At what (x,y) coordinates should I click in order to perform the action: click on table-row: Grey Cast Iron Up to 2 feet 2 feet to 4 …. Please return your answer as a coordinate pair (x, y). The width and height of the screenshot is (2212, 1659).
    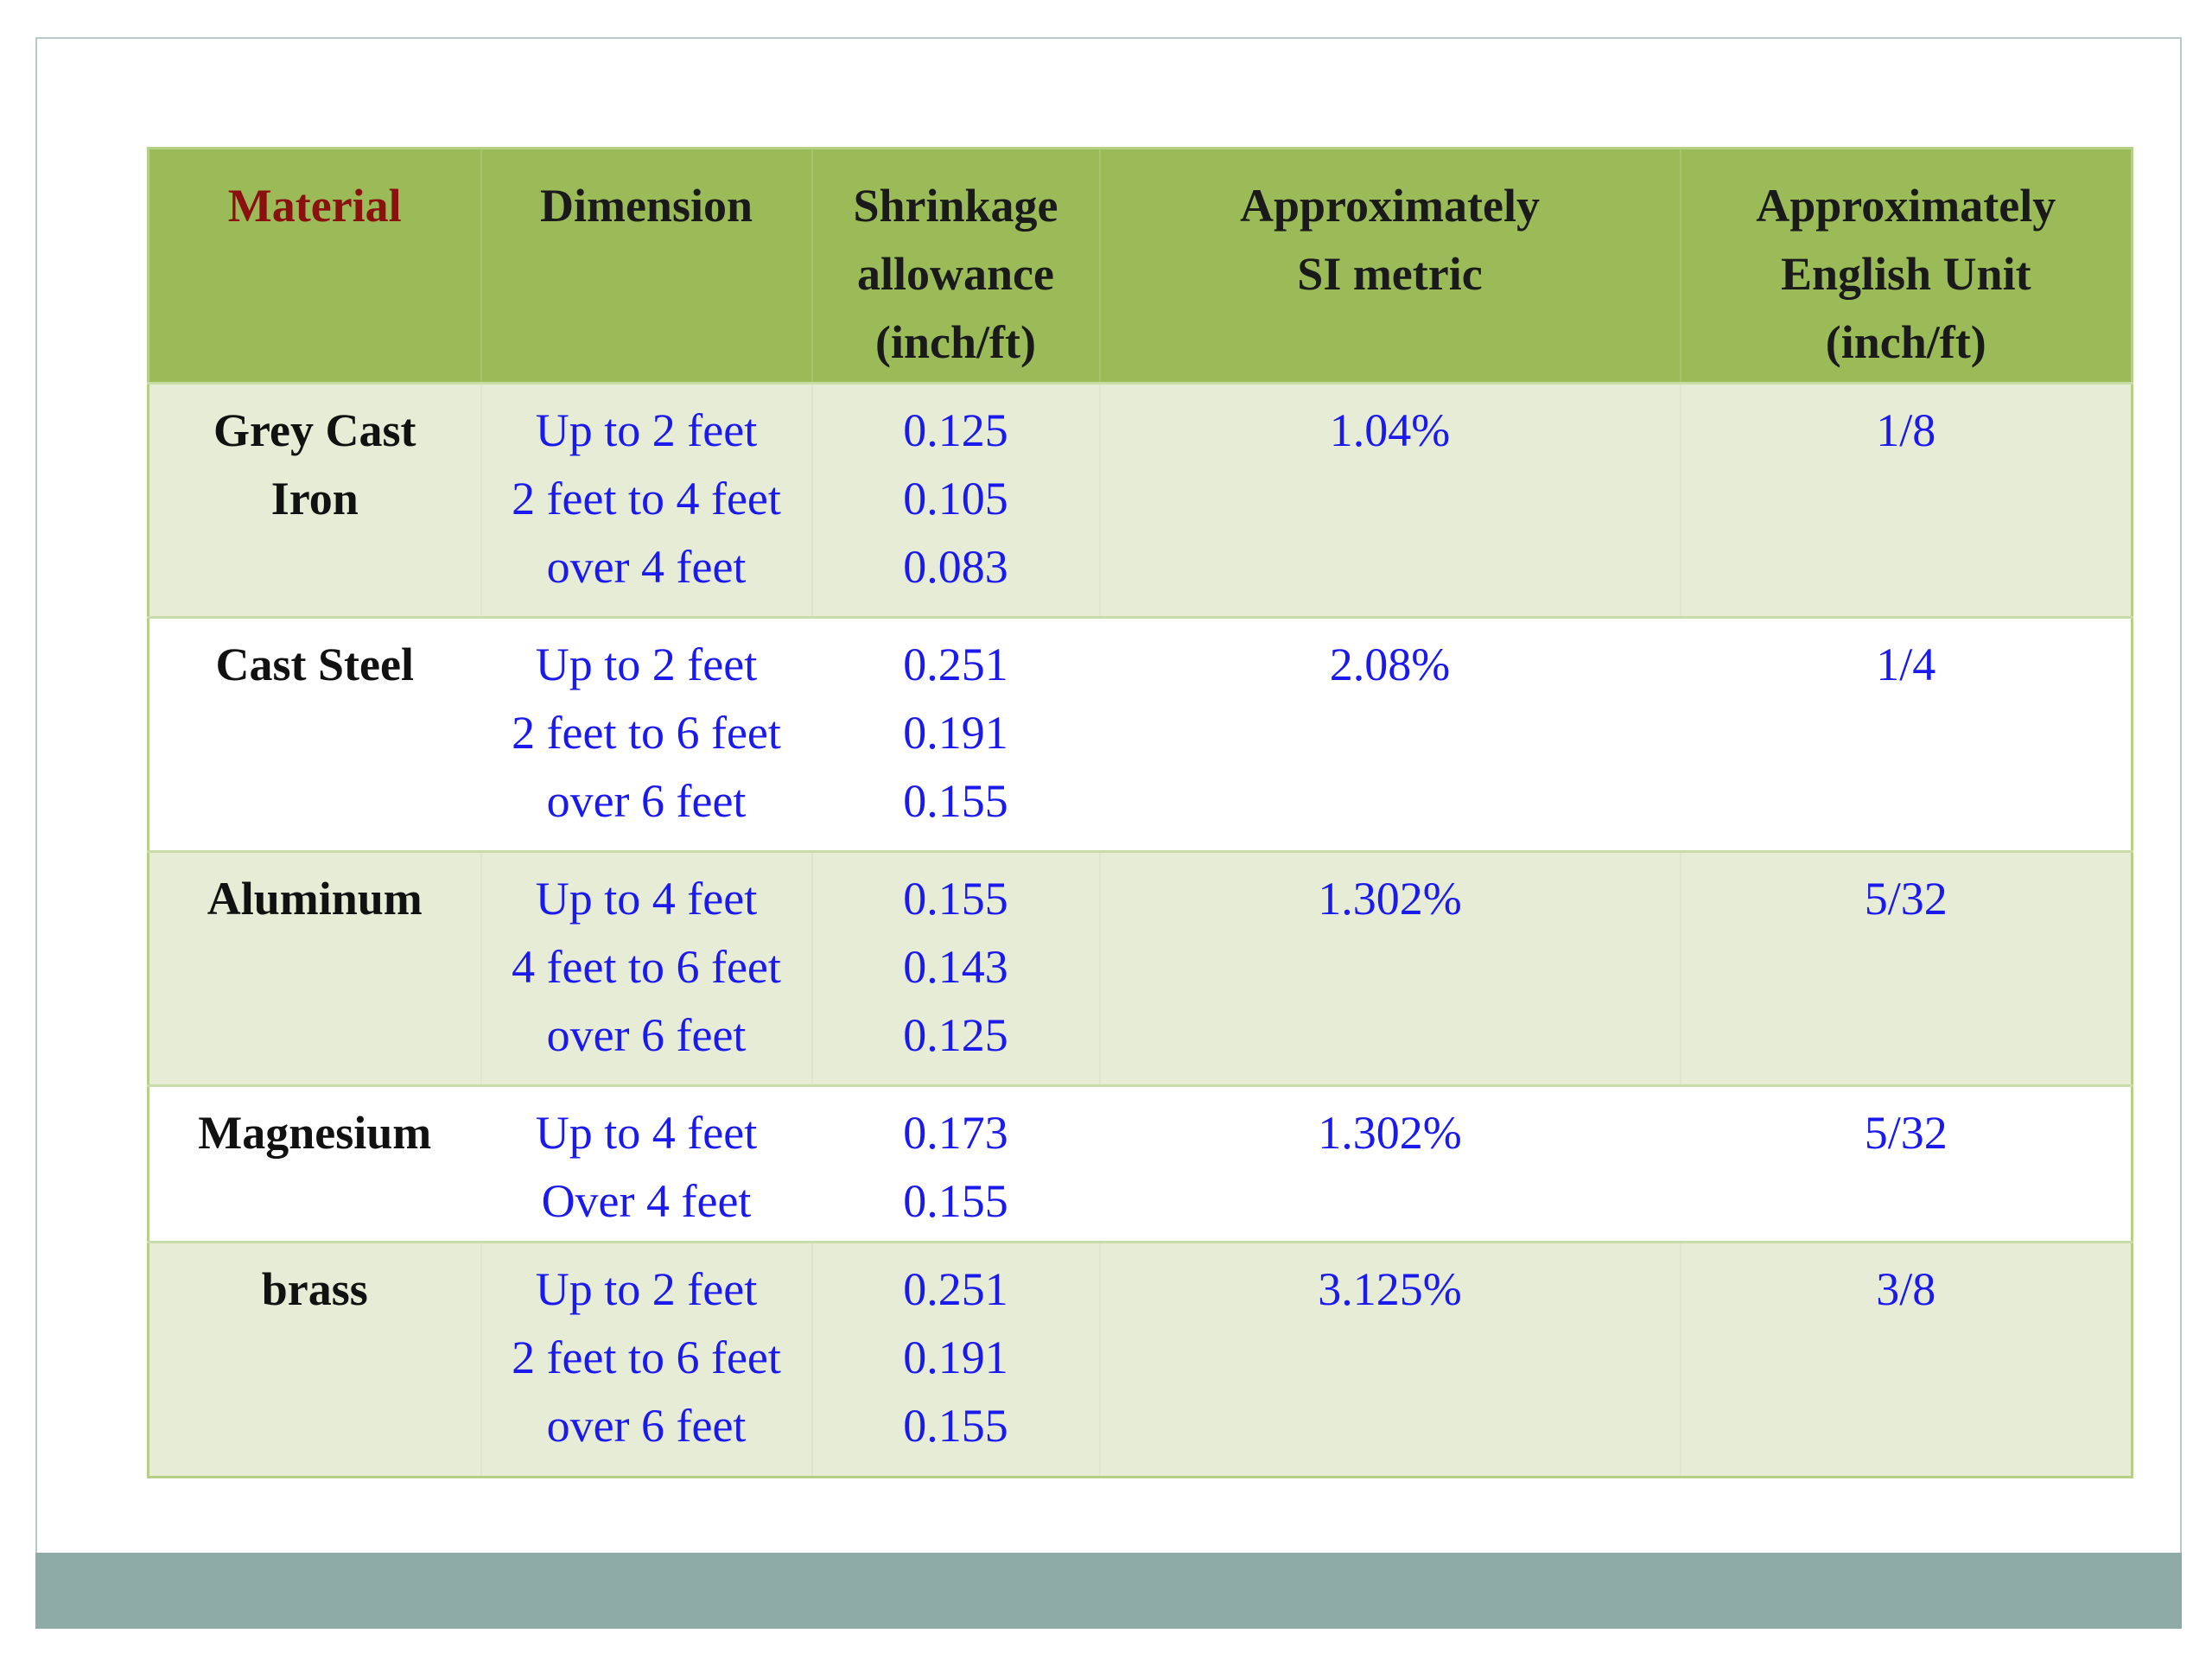
    Looking at the image, I should click on (1140, 500).